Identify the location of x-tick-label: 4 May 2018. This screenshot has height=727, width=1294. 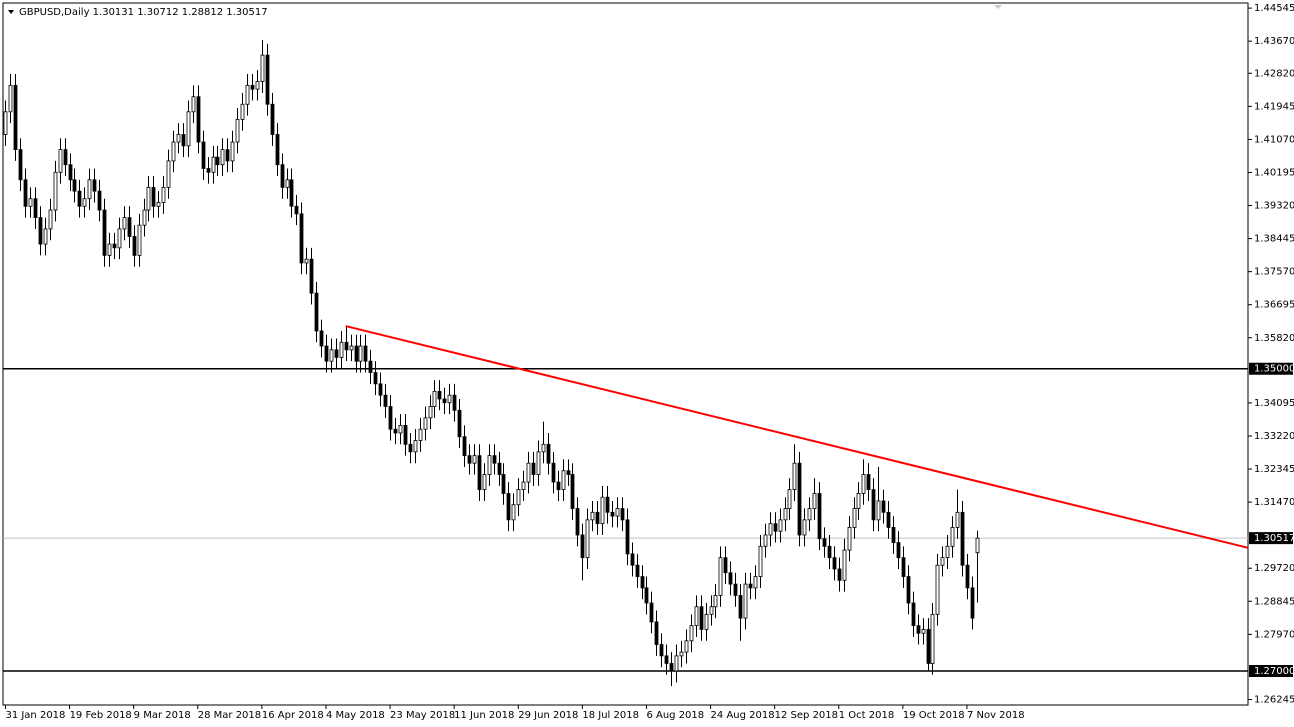
(355, 715).